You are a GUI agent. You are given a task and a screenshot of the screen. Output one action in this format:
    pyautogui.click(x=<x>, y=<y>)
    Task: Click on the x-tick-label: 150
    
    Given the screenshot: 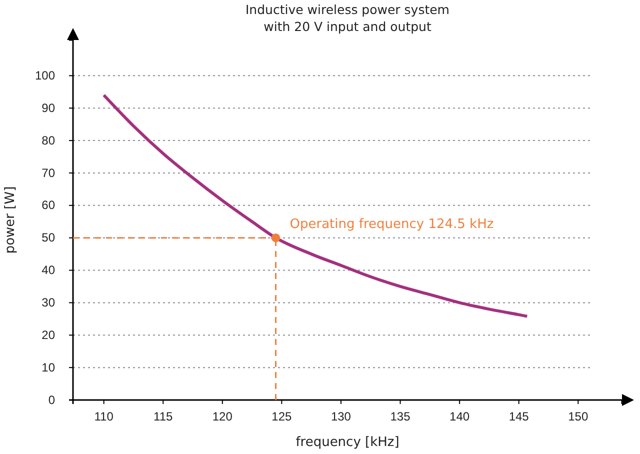 What is the action you would take?
    pyautogui.click(x=578, y=417)
    